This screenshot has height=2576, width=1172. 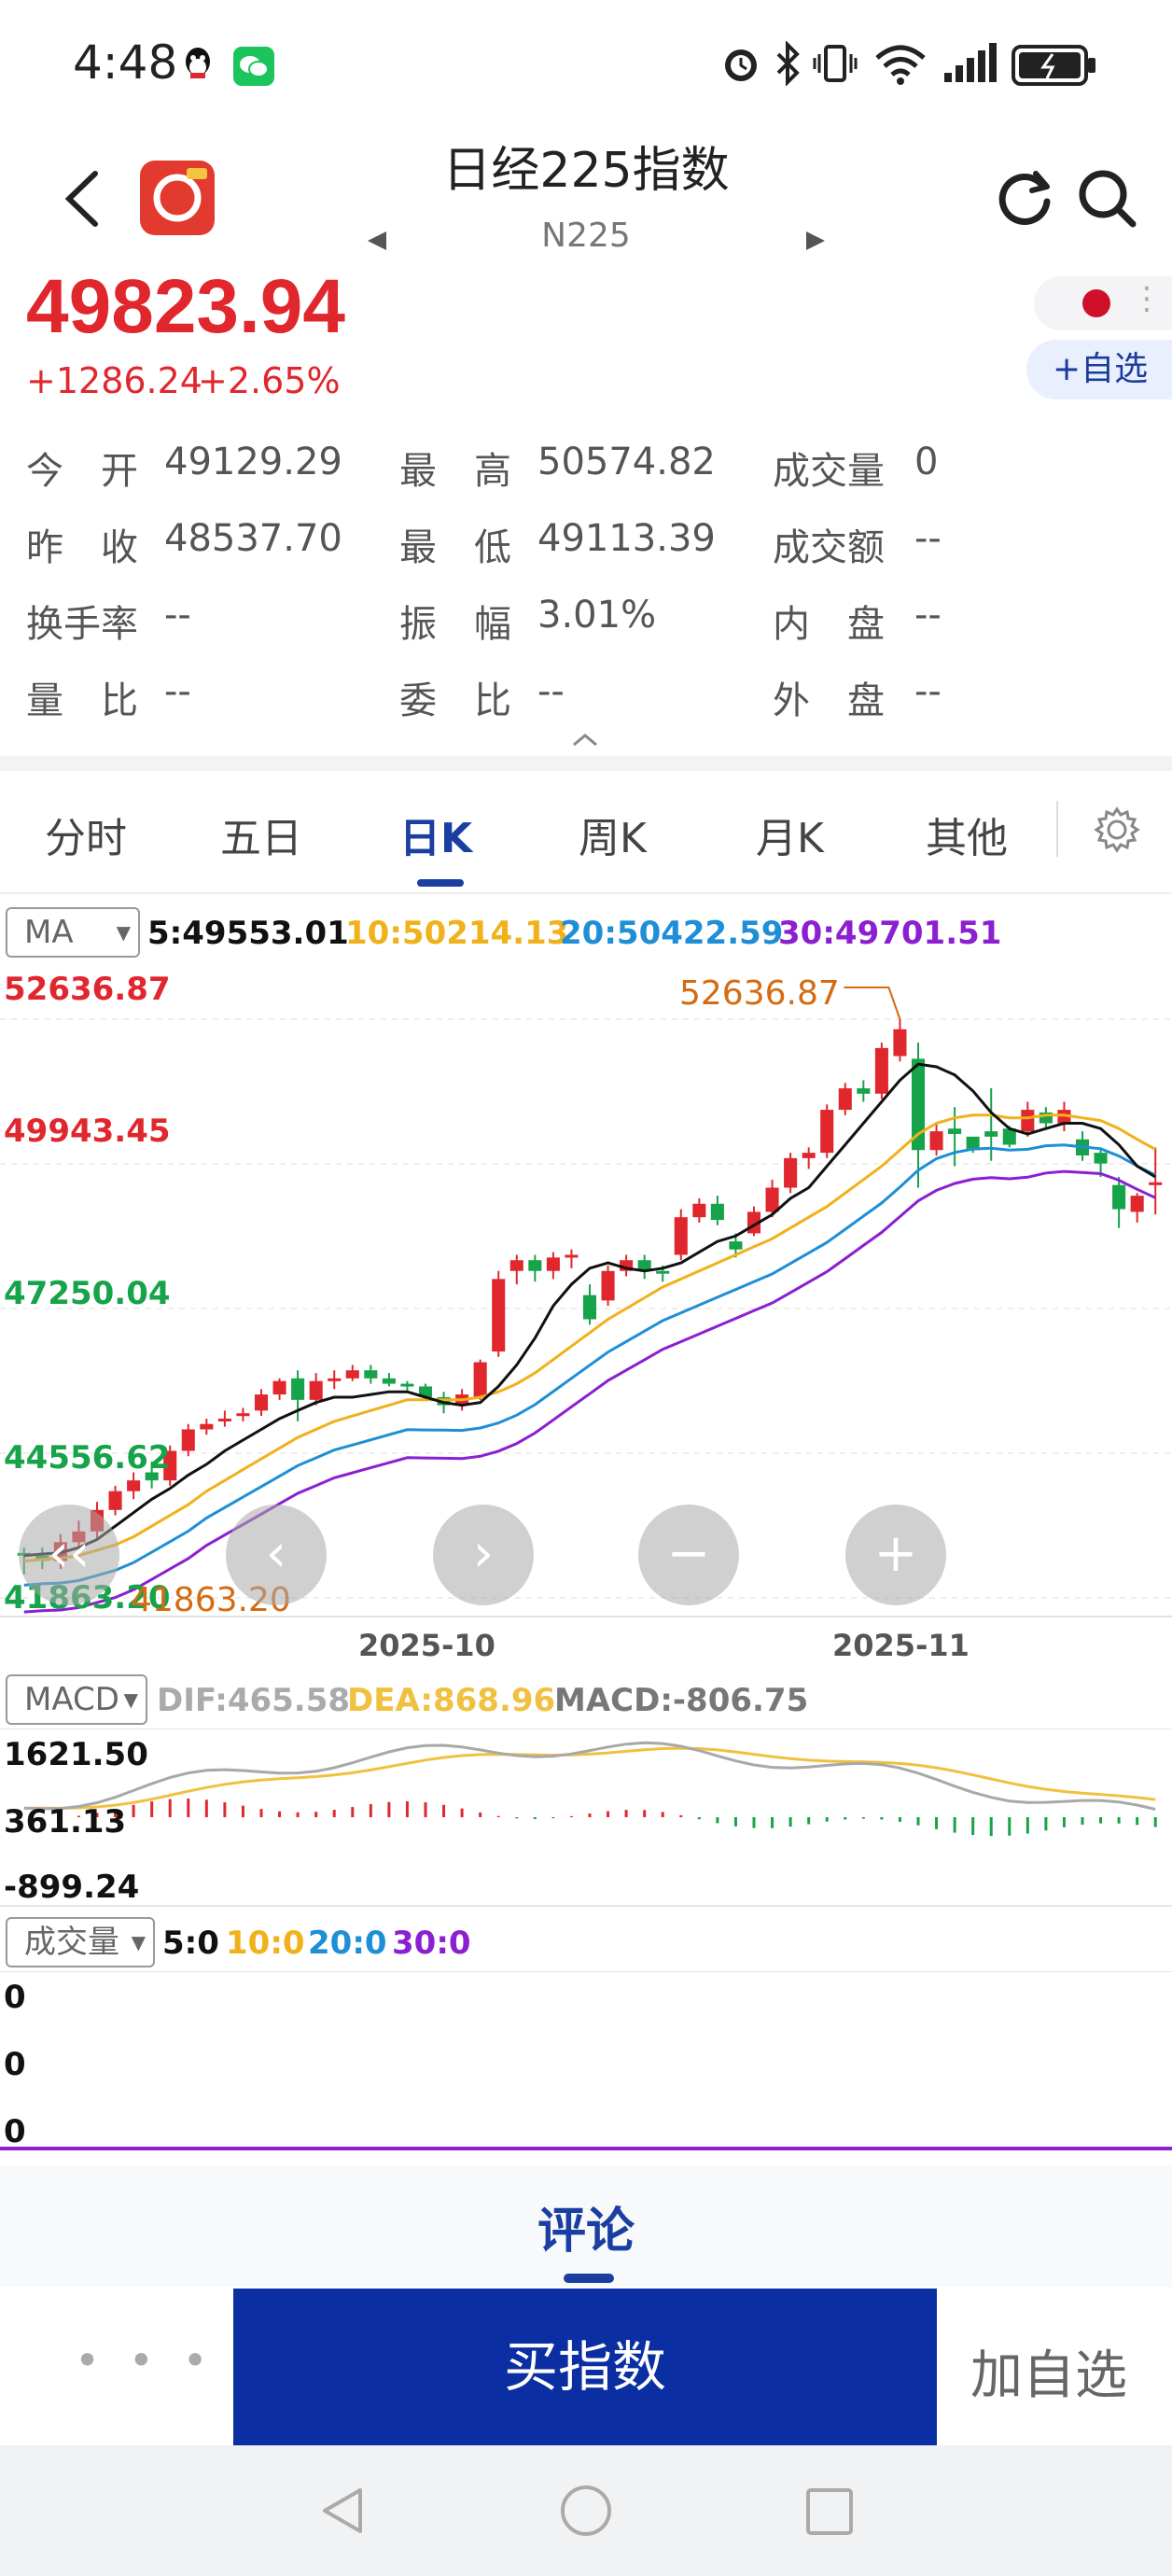 What do you see at coordinates (585, 2367) in the screenshot?
I see `buy-index-button: 买指数` at bounding box center [585, 2367].